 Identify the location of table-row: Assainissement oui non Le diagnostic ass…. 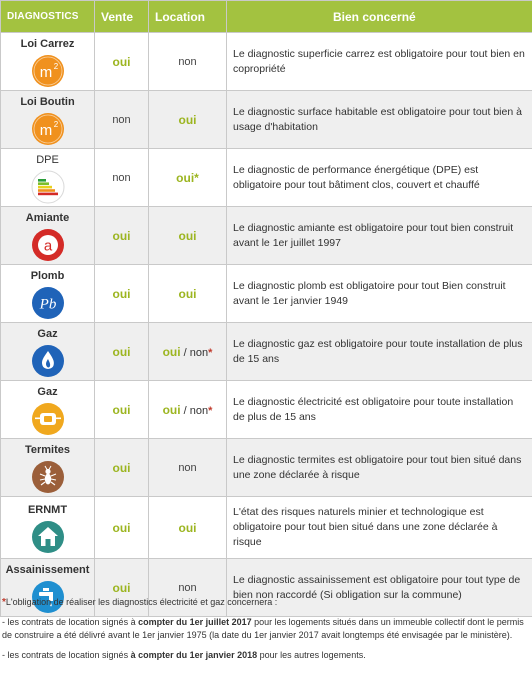
(266, 587).